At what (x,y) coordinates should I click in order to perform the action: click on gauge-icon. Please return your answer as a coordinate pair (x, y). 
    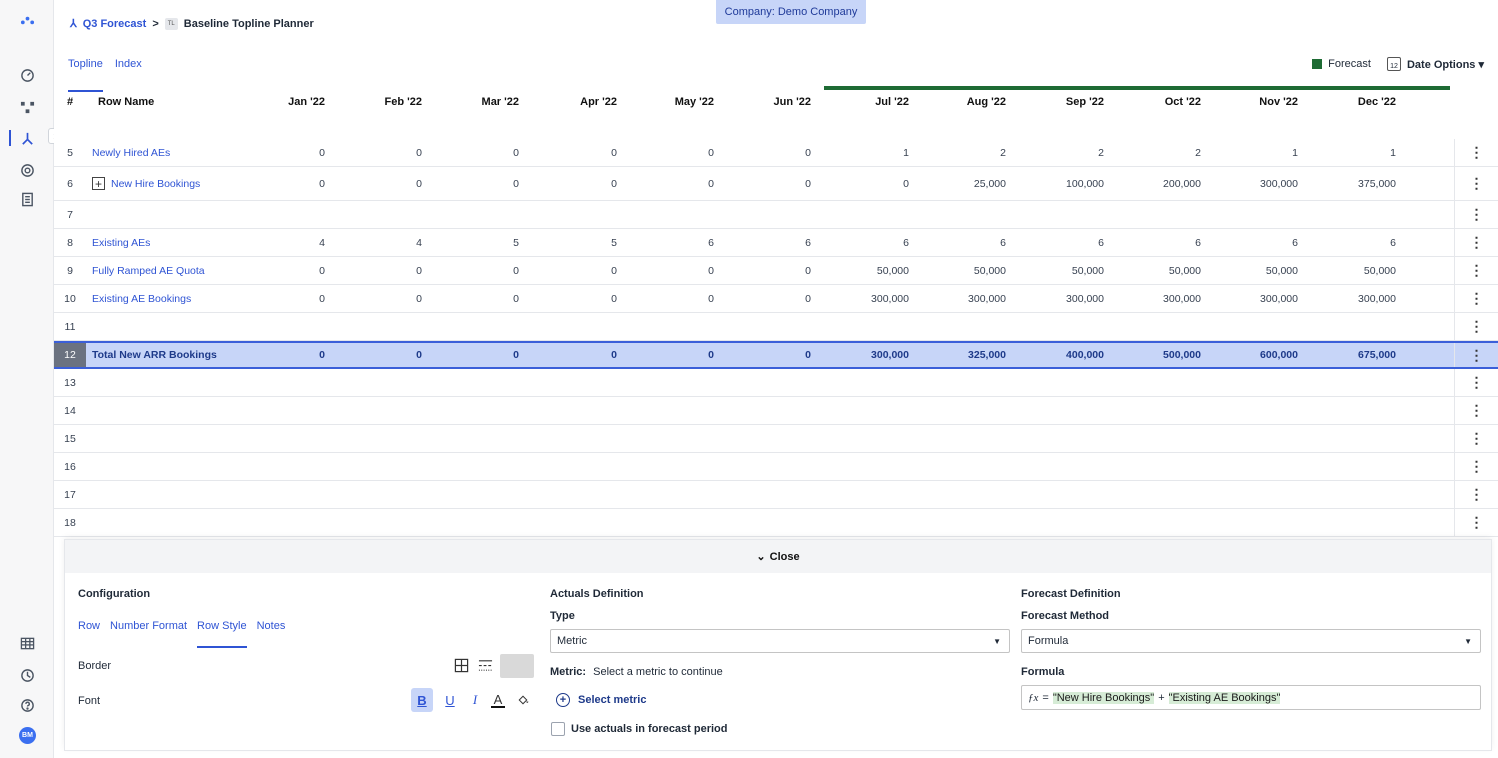
    Looking at the image, I should click on (27, 75).